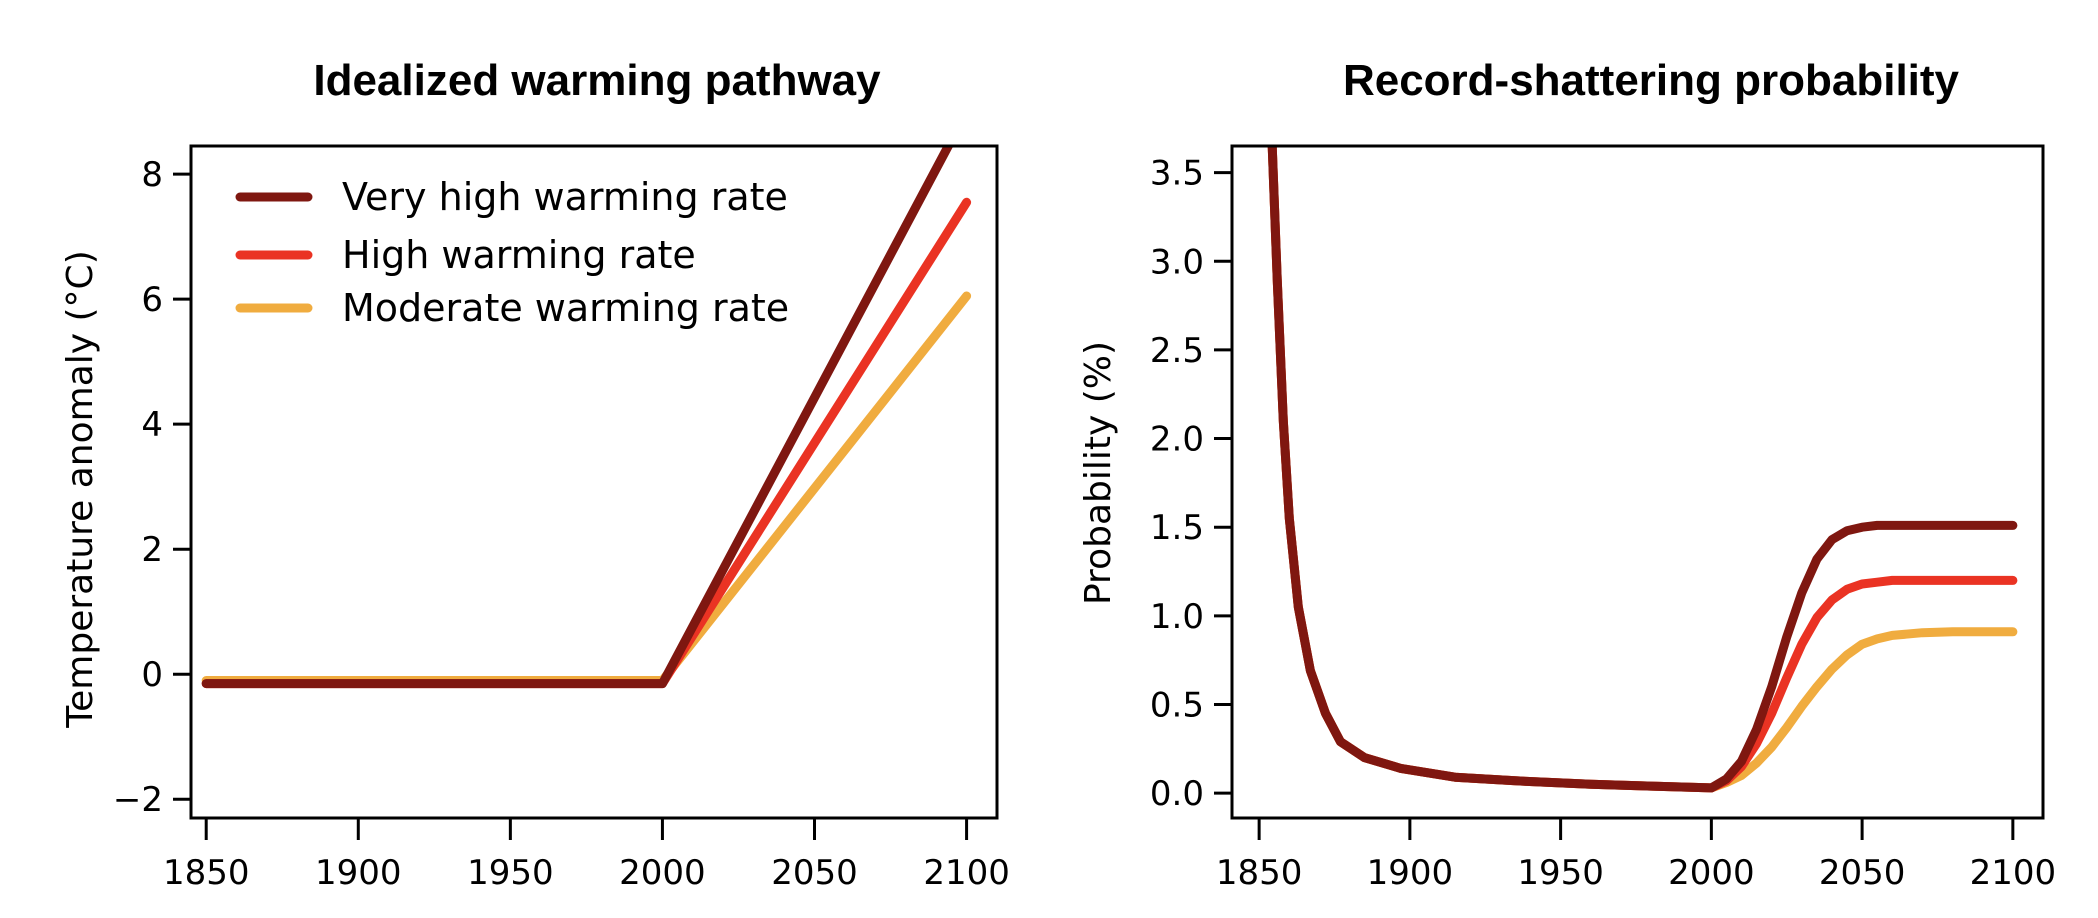 Image resolution: width=2098 pixels, height=918 pixels. I want to click on y-tick-label: −2, so click(138, 800).